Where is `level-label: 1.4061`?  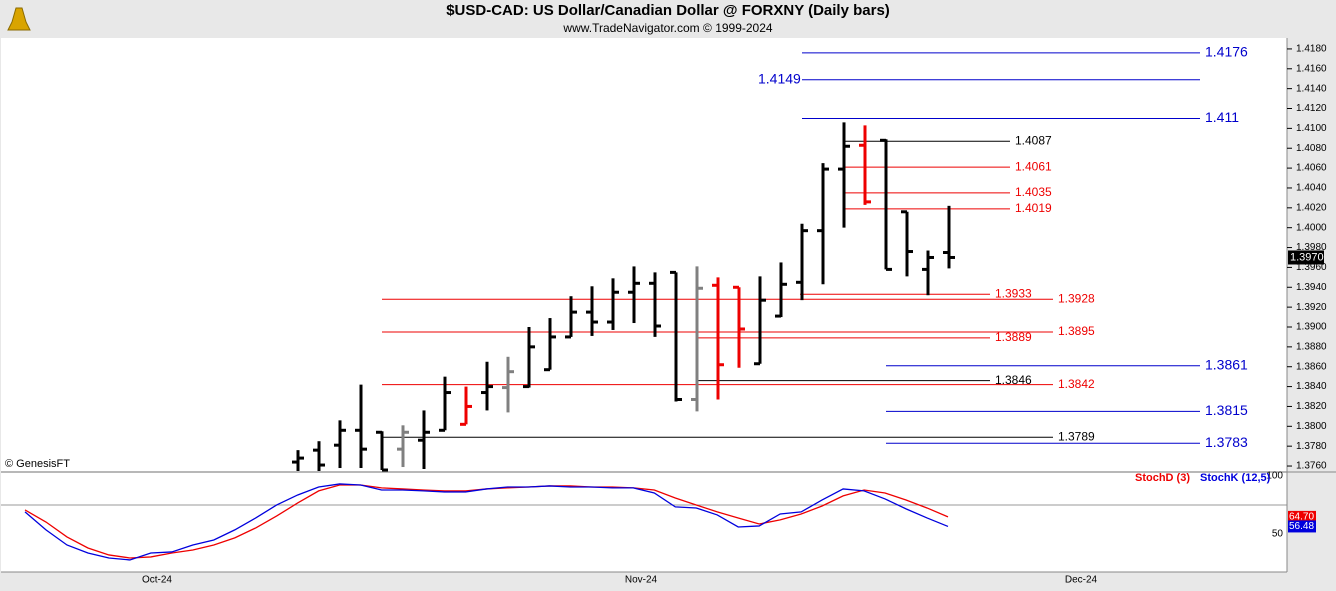
level-label: 1.4061 is located at coordinates (1033, 166).